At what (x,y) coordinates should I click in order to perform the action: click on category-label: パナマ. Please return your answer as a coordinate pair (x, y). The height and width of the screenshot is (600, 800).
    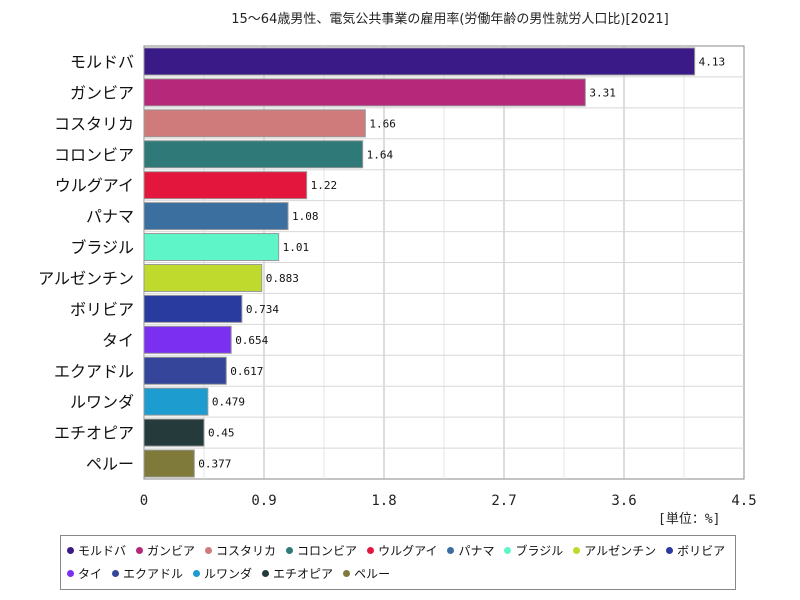
    Looking at the image, I should click on (110, 216).